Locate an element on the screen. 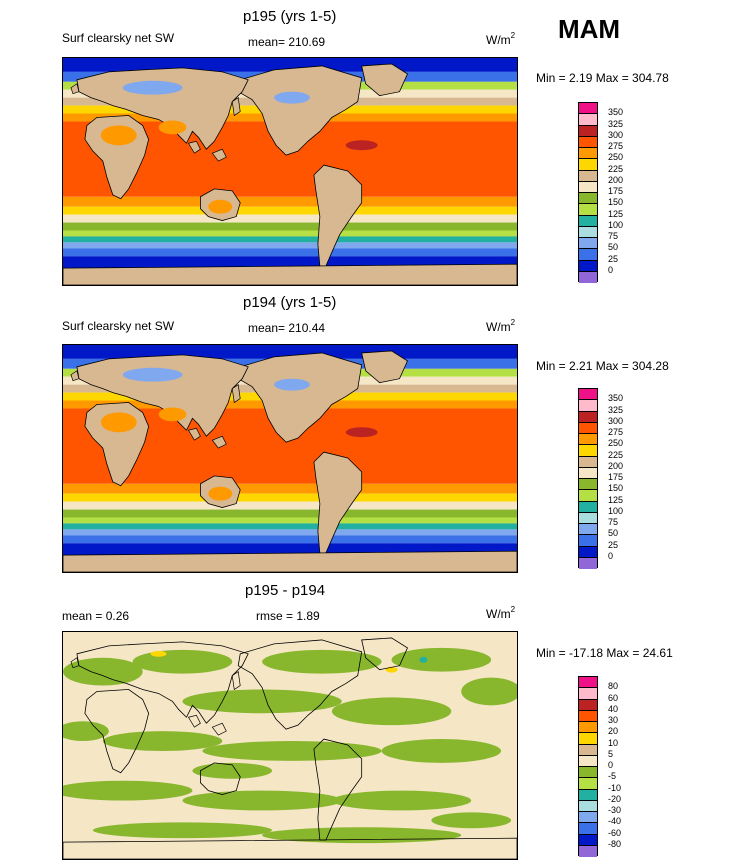 The height and width of the screenshot is (865, 732). colorbar-label: -60 is located at coordinates (615, 832).